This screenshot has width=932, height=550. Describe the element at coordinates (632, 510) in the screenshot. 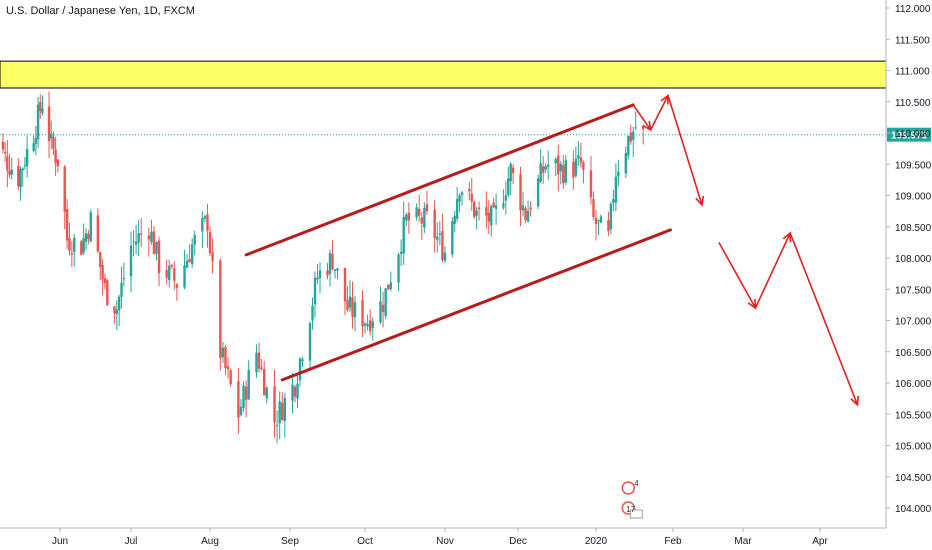

I see `event-badge: 17` at that location.